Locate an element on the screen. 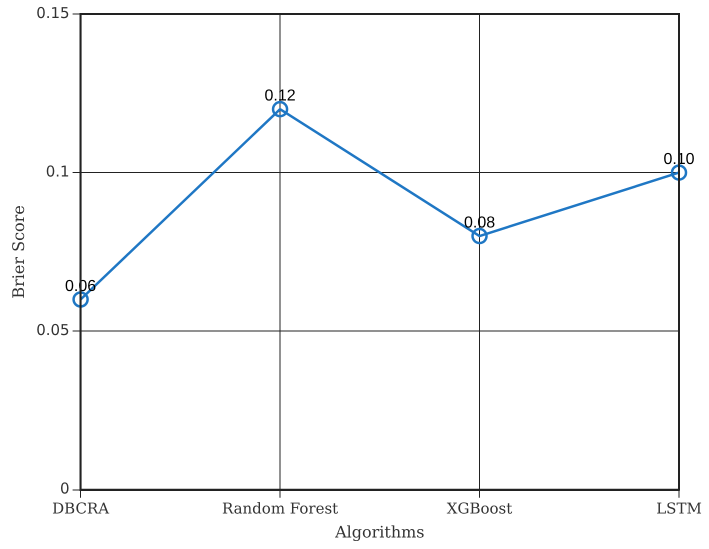  x-axis-title: Algorithms is located at coordinates (379, 532).